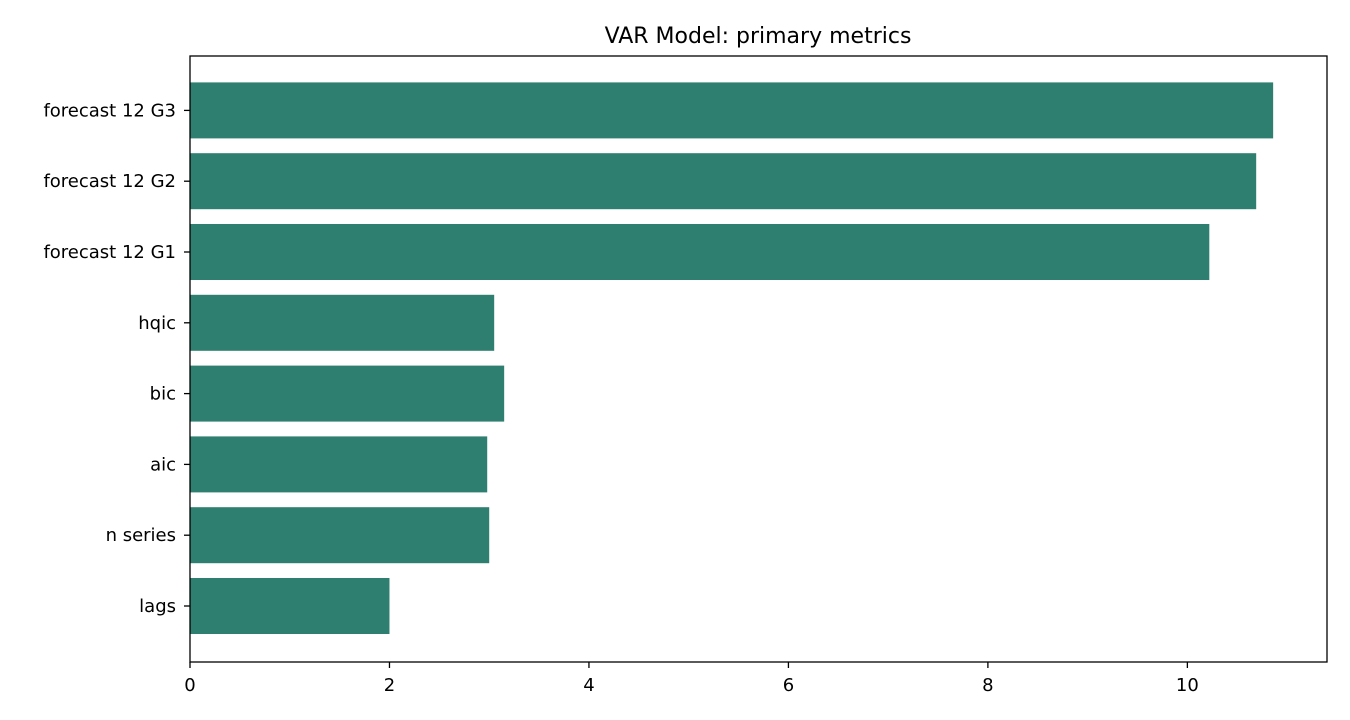  What do you see at coordinates (723, 181) in the screenshot?
I see `bar-forecast-12-G2` at bounding box center [723, 181].